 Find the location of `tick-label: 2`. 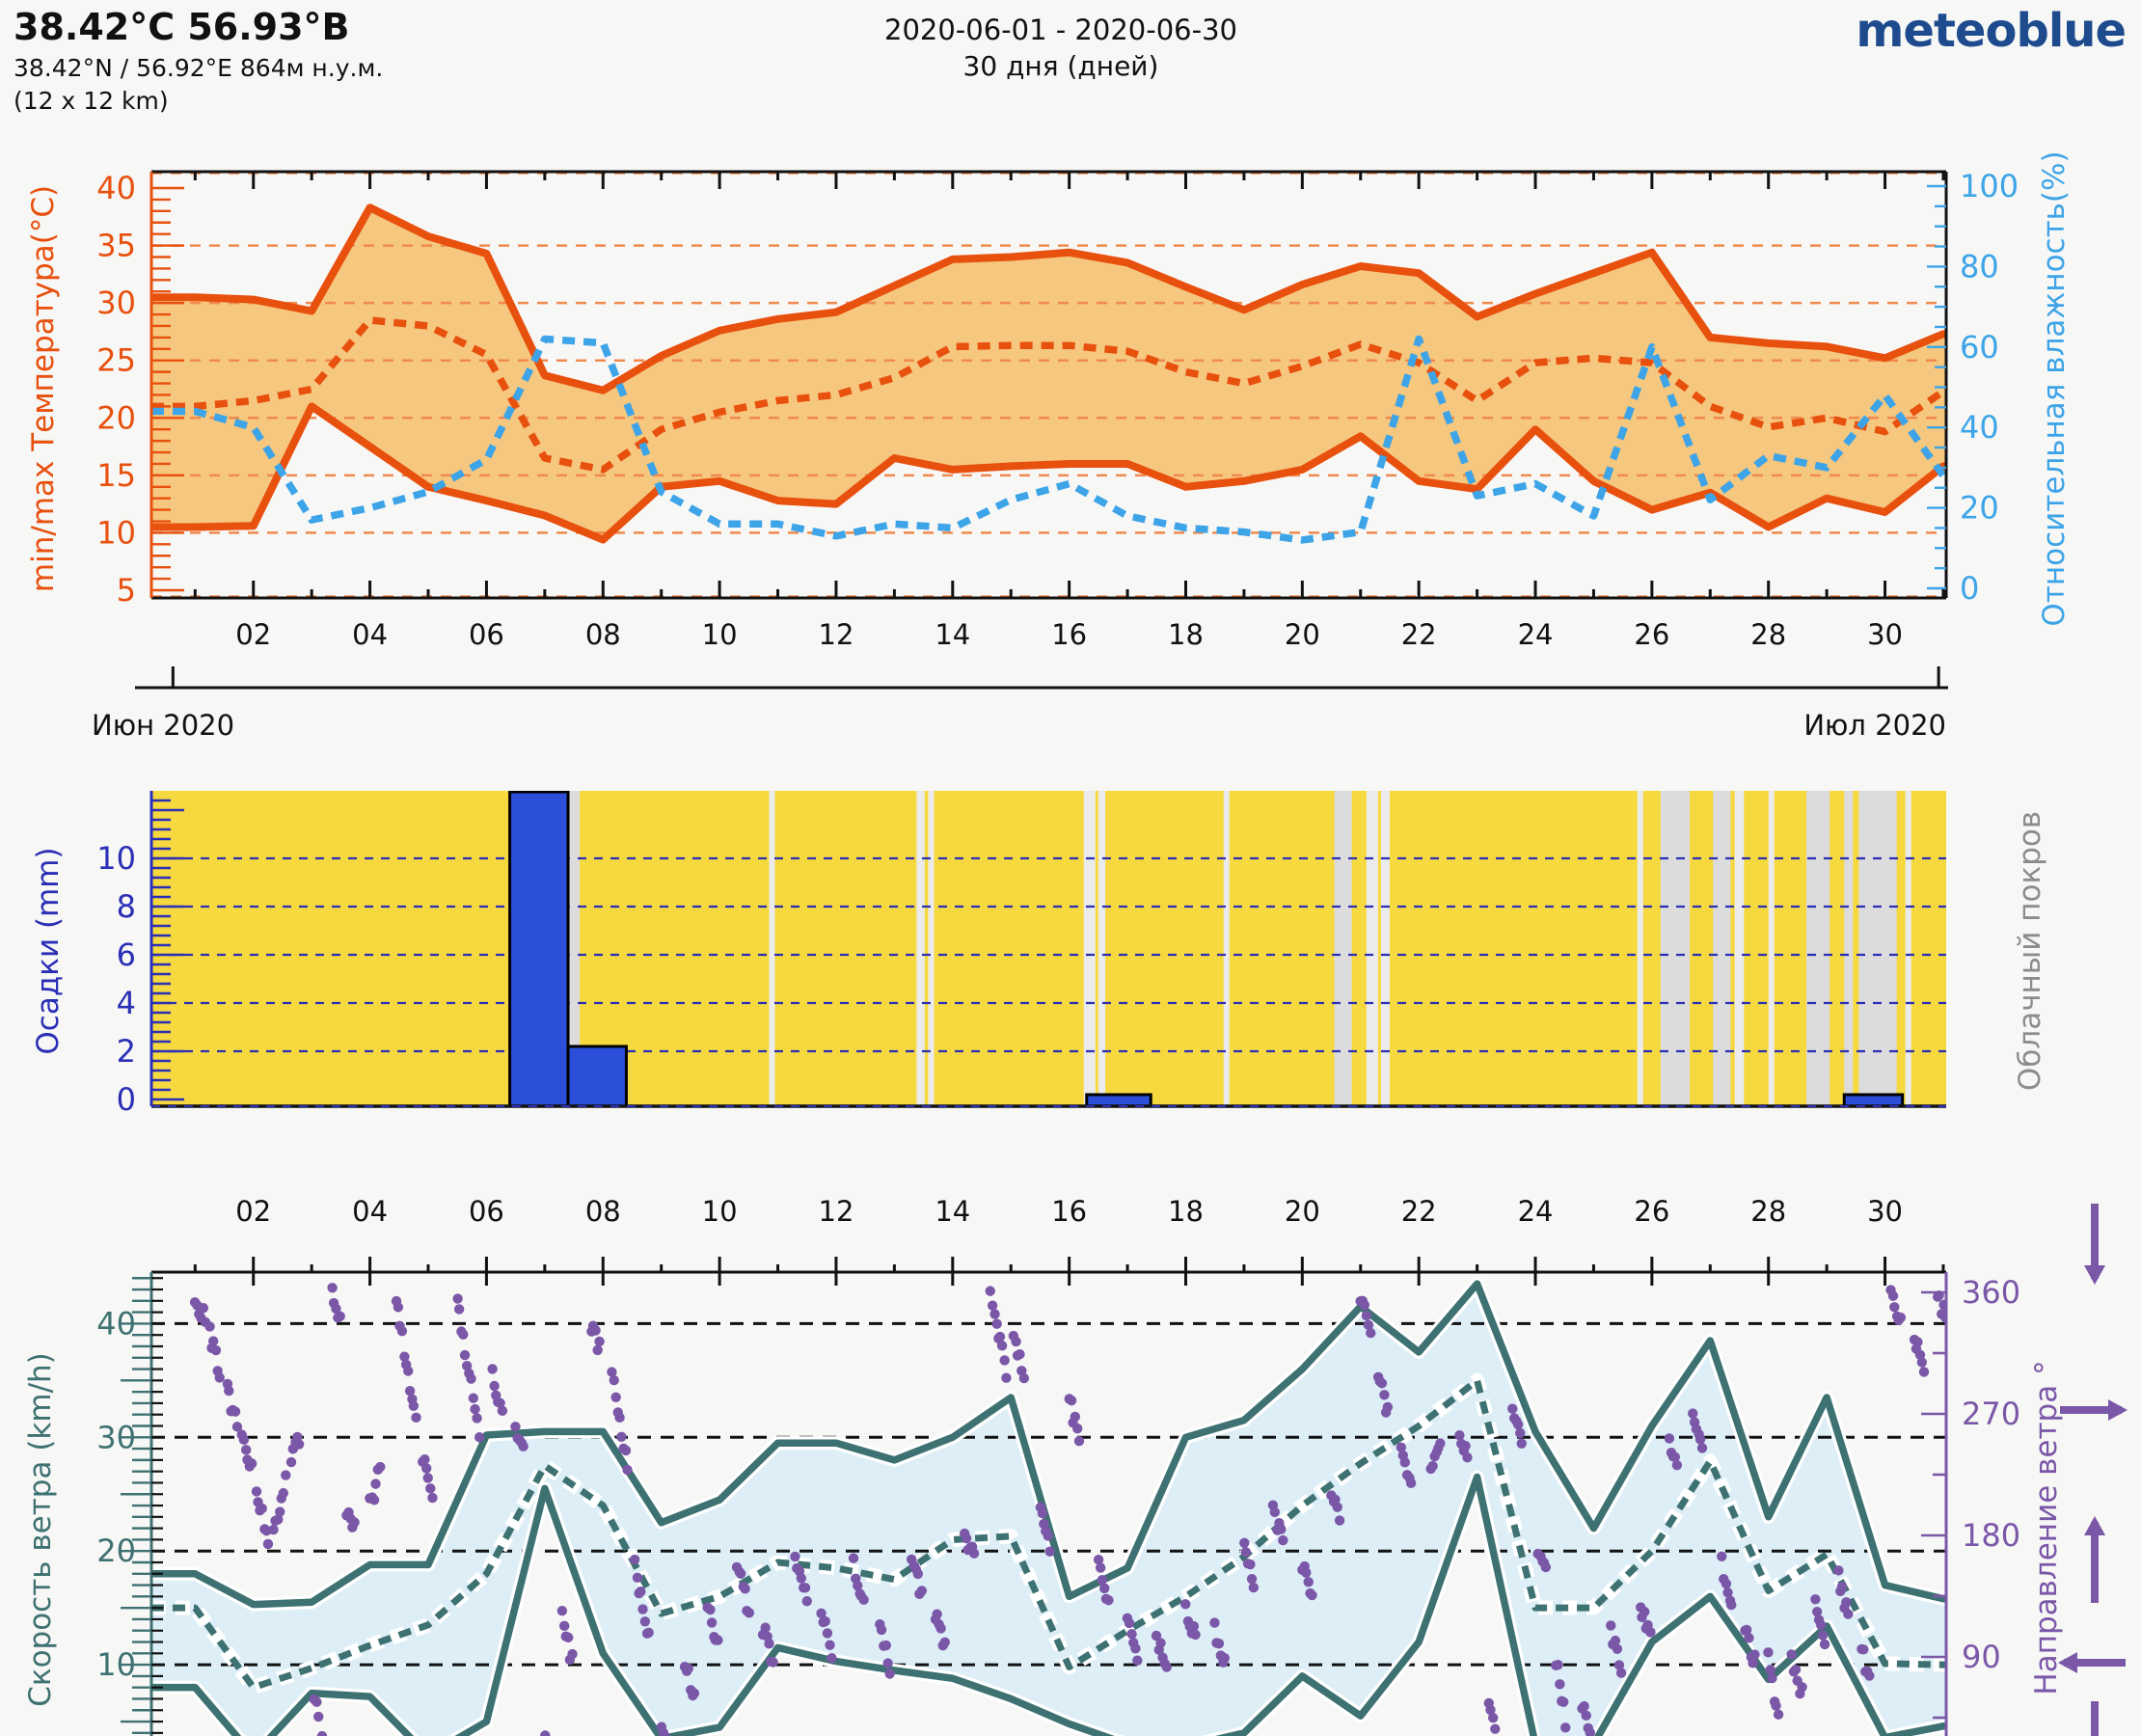

tick-label: 2 is located at coordinates (126, 1052).